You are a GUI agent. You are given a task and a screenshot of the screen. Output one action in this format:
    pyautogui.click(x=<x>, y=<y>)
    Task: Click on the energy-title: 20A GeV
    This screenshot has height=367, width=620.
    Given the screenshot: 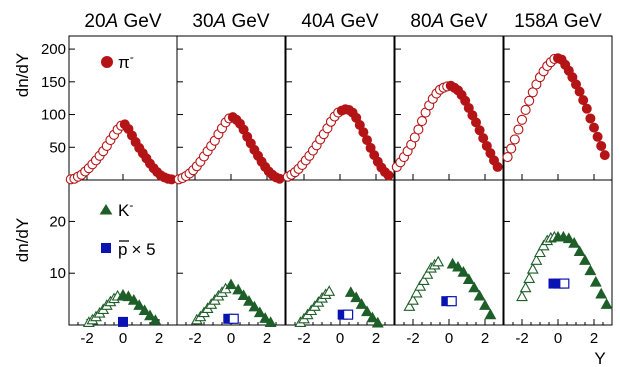 What is the action you would take?
    pyautogui.click(x=122, y=21)
    